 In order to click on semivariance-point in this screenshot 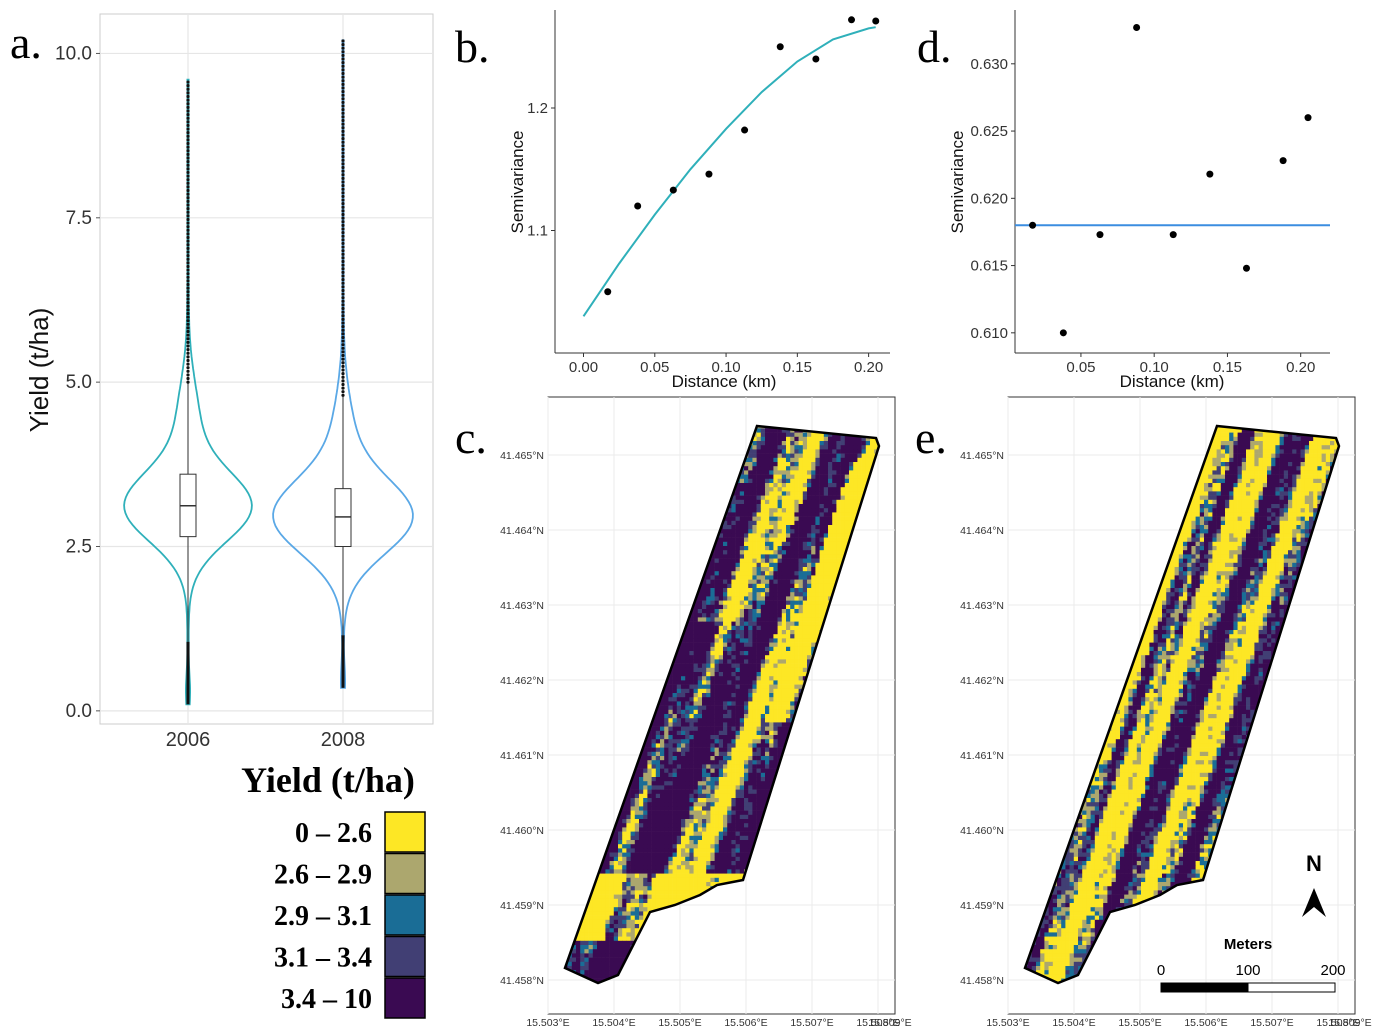, I will do `click(1137, 27)`.